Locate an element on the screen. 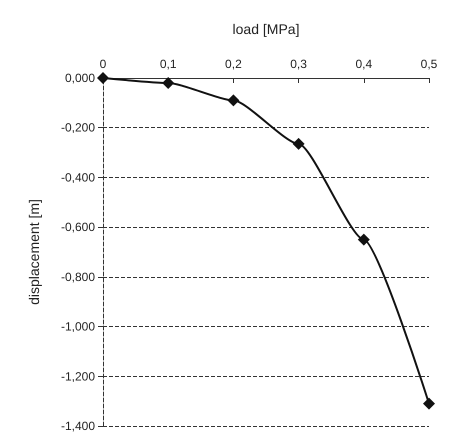 The image size is (457, 446). x-axis-title: load [MPa] is located at coordinates (266, 29).